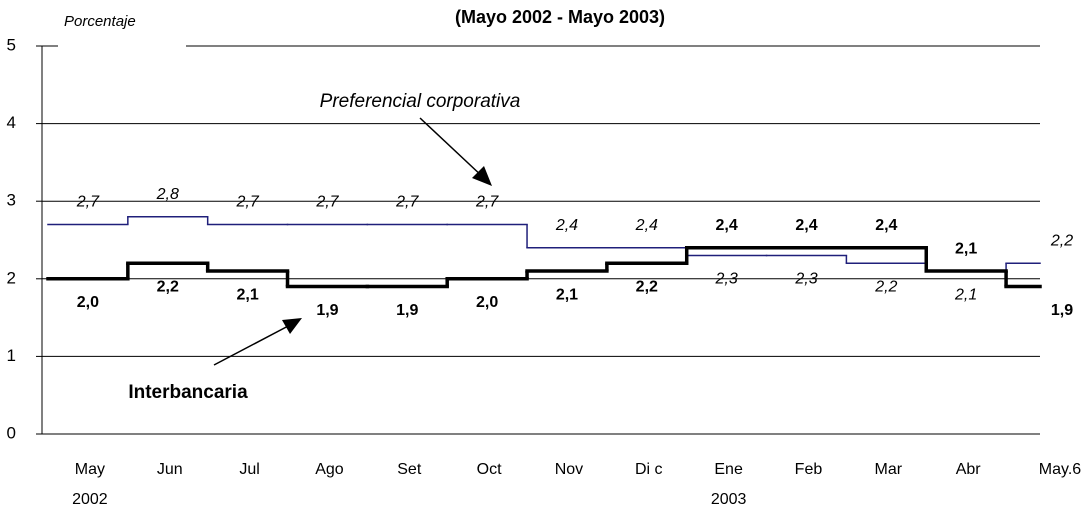 The image size is (1082, 512). Describe the element at coordinates (649, 469) in the screenshot. I see `x-tick-label: Di c` at that location.